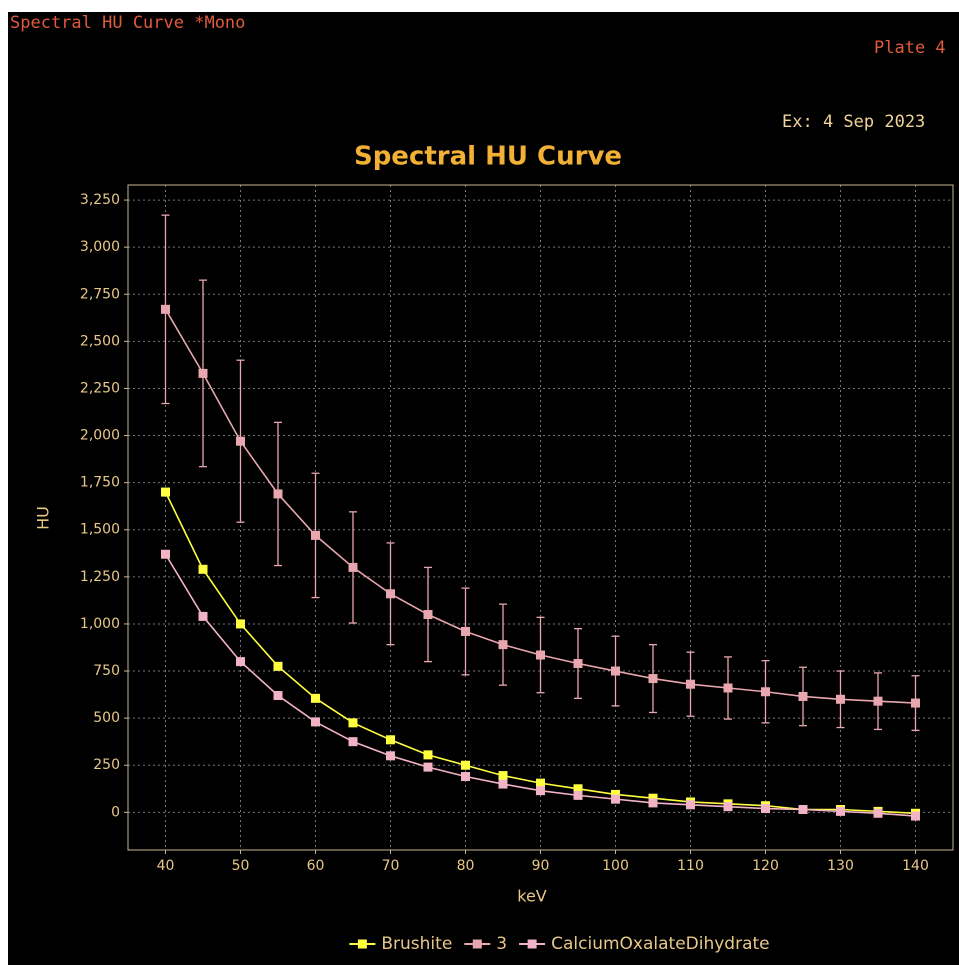 This screenshot has width=959, height=965. I want to click on legend-label: CalciumOxalateDihydrate, so click(660, 944).